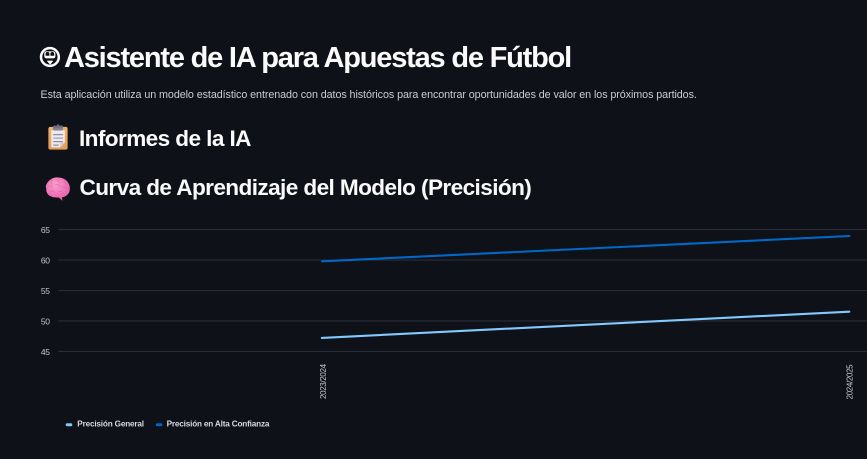  I want to click on svg-text: 2024/2025, so click(849, 382).